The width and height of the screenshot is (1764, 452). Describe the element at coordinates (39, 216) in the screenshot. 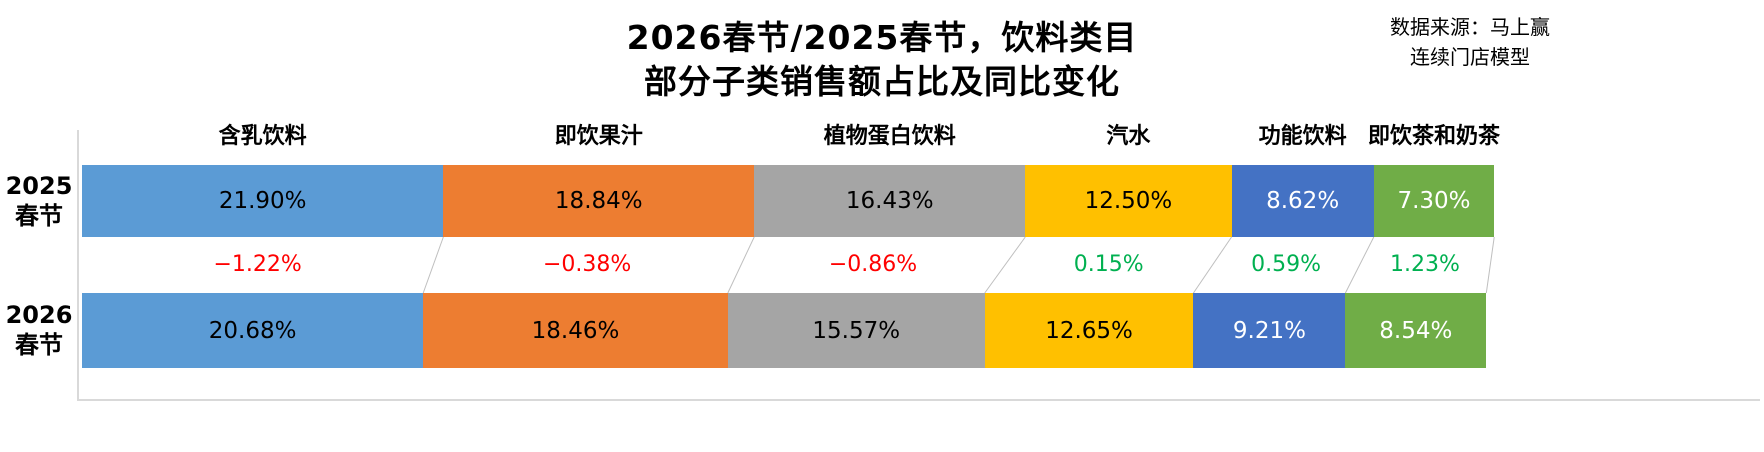

I see `row-label-2025-suffix: 春节` at that location.